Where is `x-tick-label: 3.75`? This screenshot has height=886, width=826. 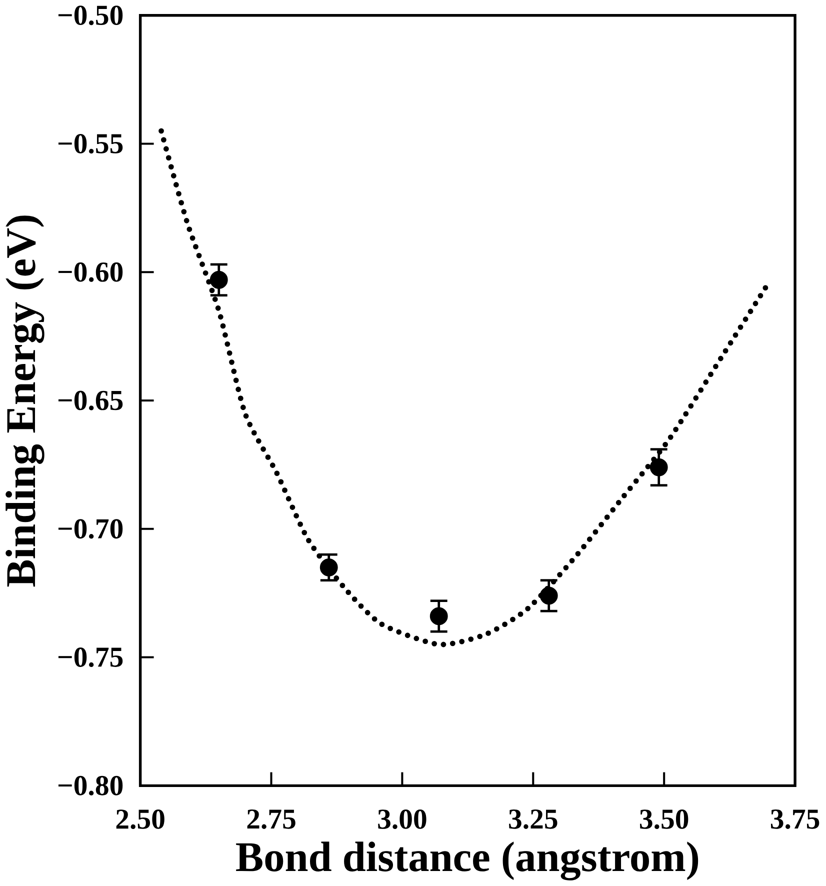 x-tick-label: 3.75 is located at coordinates (795, 819).